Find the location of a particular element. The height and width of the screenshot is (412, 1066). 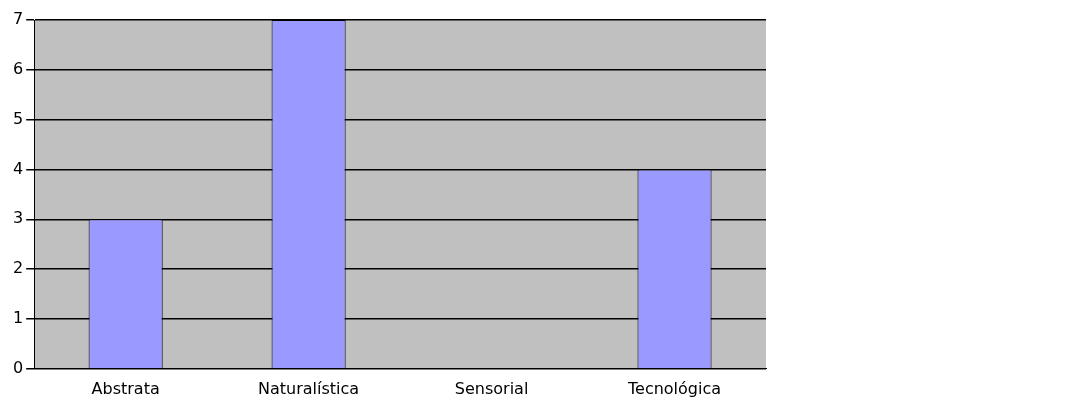

y-tick-label: 3 is located at coordinates (18, 218).